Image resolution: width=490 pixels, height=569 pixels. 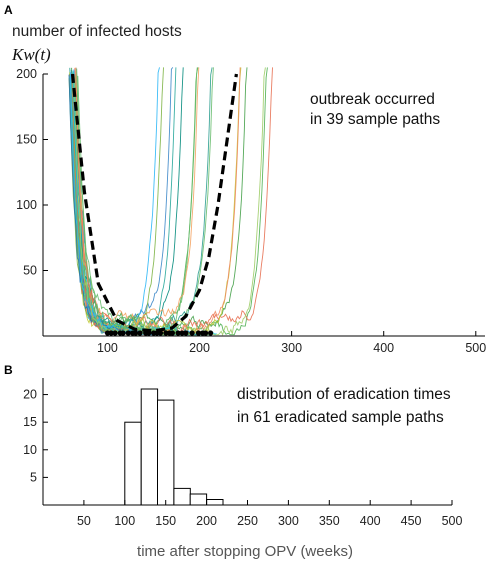 What do you see at coordinates (124, 521) in the screenshot?
I see `panel-b-x-tick-label: 100` at bounding box center [124, 521].